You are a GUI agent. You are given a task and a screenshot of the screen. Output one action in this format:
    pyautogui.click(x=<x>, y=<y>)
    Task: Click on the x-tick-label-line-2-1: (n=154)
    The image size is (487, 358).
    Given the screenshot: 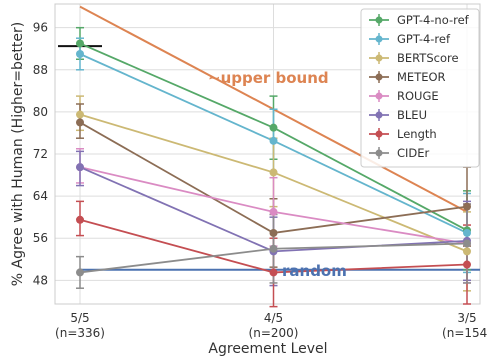 What is the action you would take?
    pyautogui.click(x=464, y=333)
    